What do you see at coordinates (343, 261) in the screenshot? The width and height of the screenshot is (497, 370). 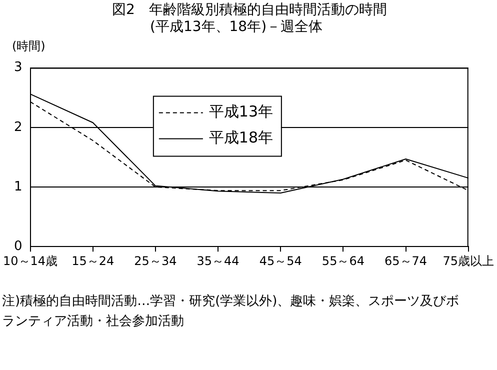 I see `x-tick-label: 55～64` at bounding box center [343, 261].